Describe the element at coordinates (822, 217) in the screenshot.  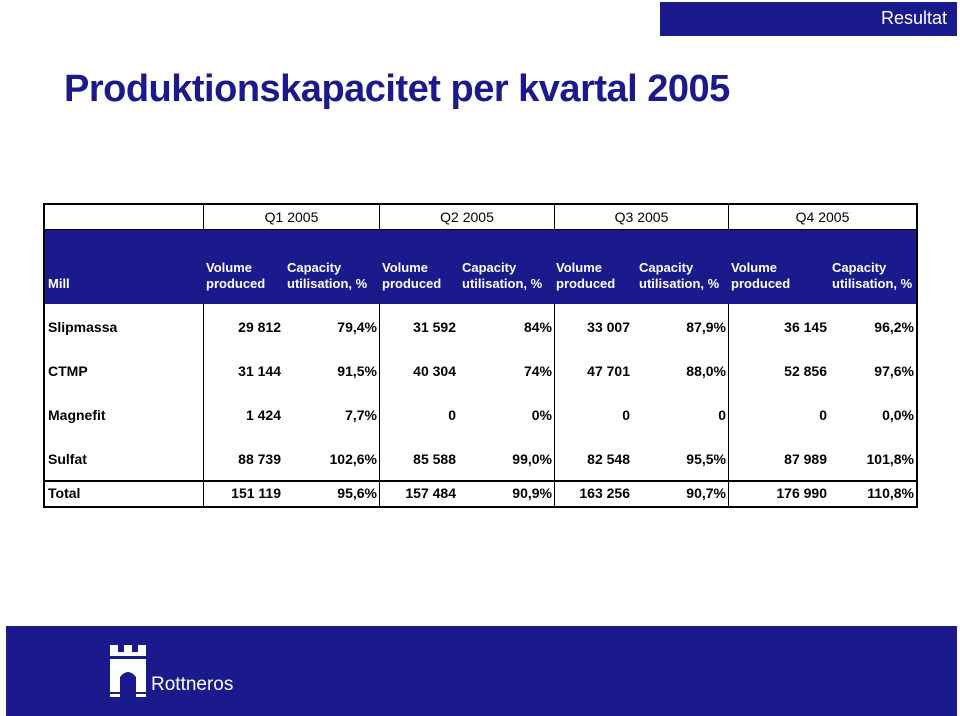
I see `quarter-q4: Q4 2005` at that location.